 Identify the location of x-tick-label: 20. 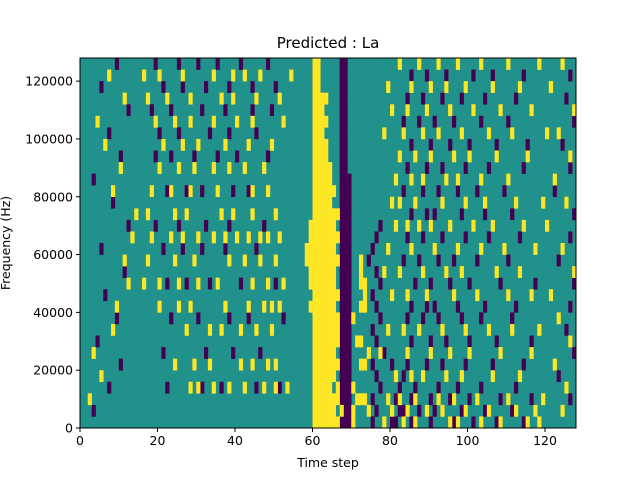
(158, 440).